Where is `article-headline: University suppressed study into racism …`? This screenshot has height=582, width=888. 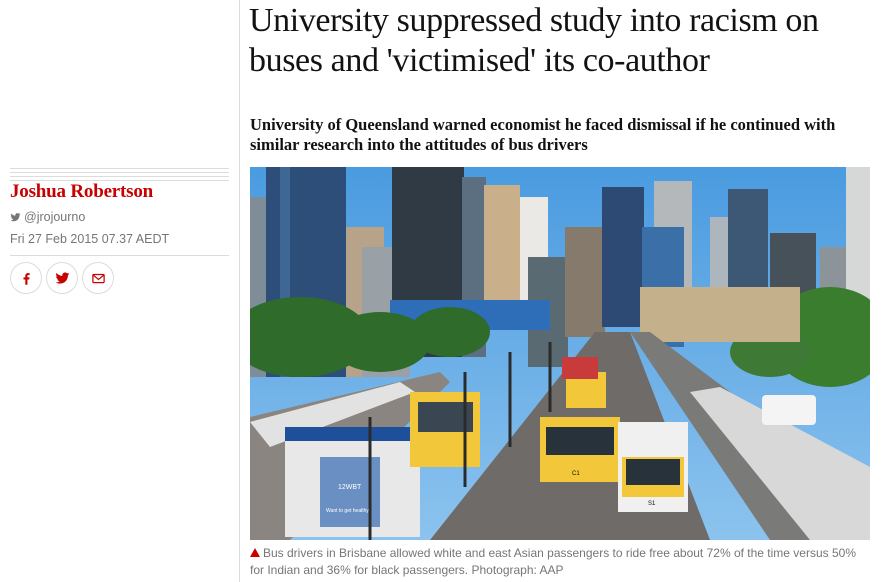 article-headline: University suppressed study into racism … is located at coordinates (534, 40).